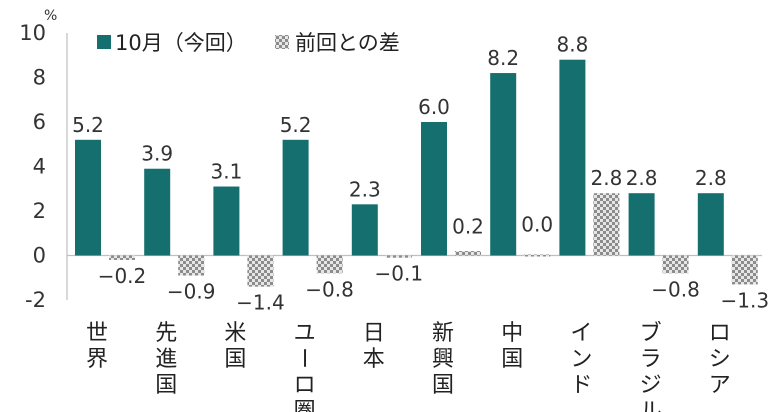 The height and width of the screenshot is (412, 782). What do you see at coordinates (365, 189) in the screenshot?
I see `data-label: 2.3` at bounding box center [365, 189].